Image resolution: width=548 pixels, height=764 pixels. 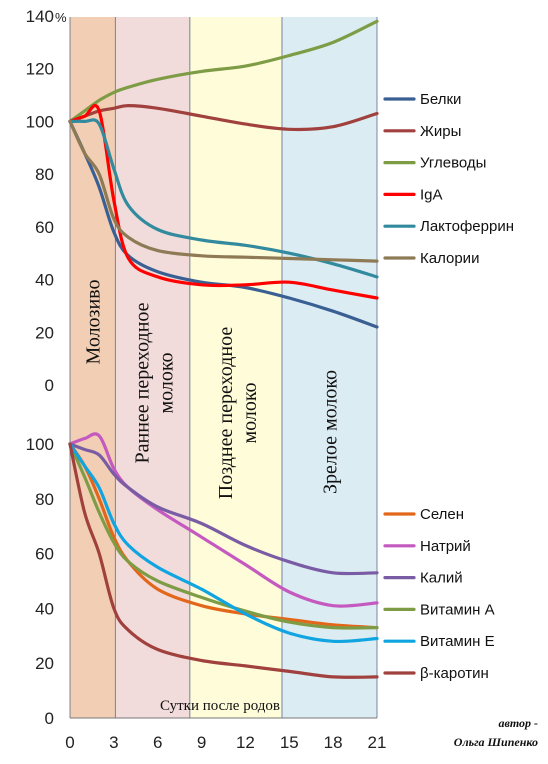 What do you see at coordinates (457, 641) in the screenshot?
I see `series-1-4-legend-label: Витамин Е` at bounding box center [457, 641].